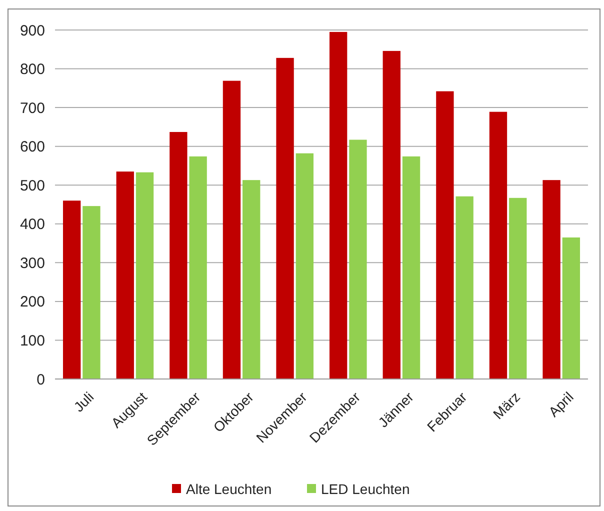 This screenshot has width=604, height=511. What do you see at coordinates (32, 263) in the screenshot?
I see `y-tick-label: 300` at bounding box center [32, 263].